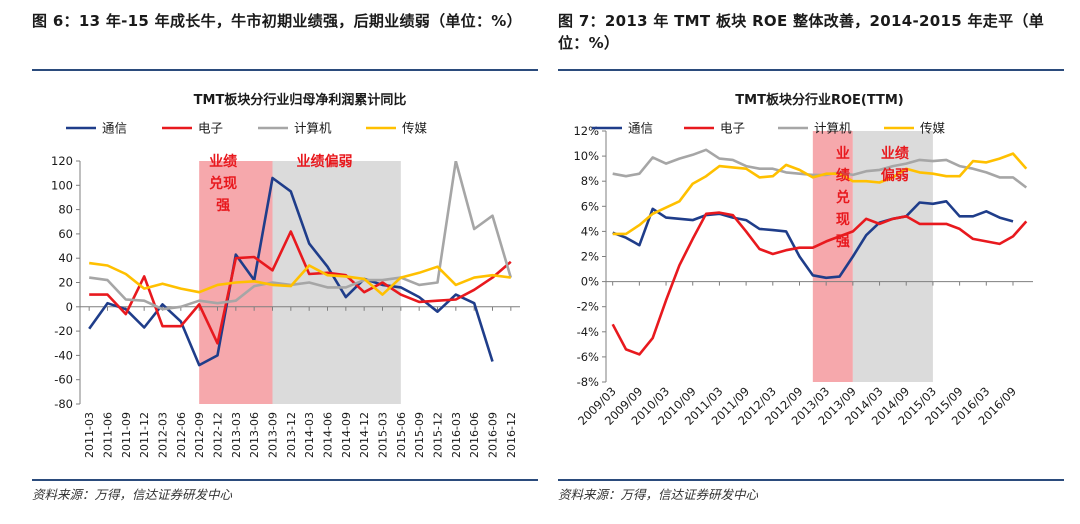  I want to click on x-tick-label: 2013-12, so click(291, 435).